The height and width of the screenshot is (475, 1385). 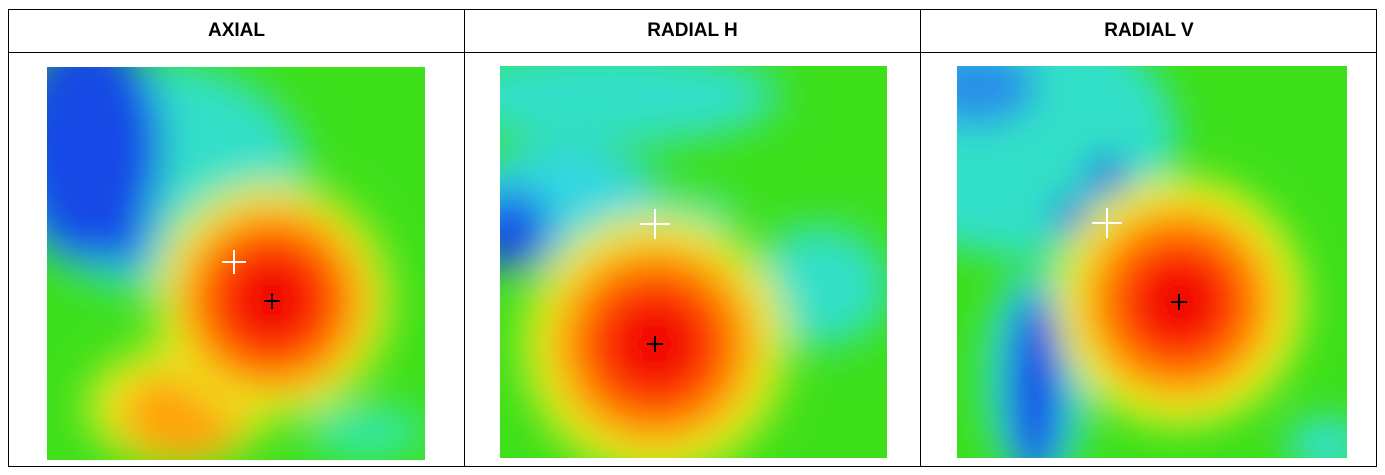 What do you see at coordinates (692, 30) in the screenshot?
I see `column-header: RADIAL H` at bounding box center [692, 30].